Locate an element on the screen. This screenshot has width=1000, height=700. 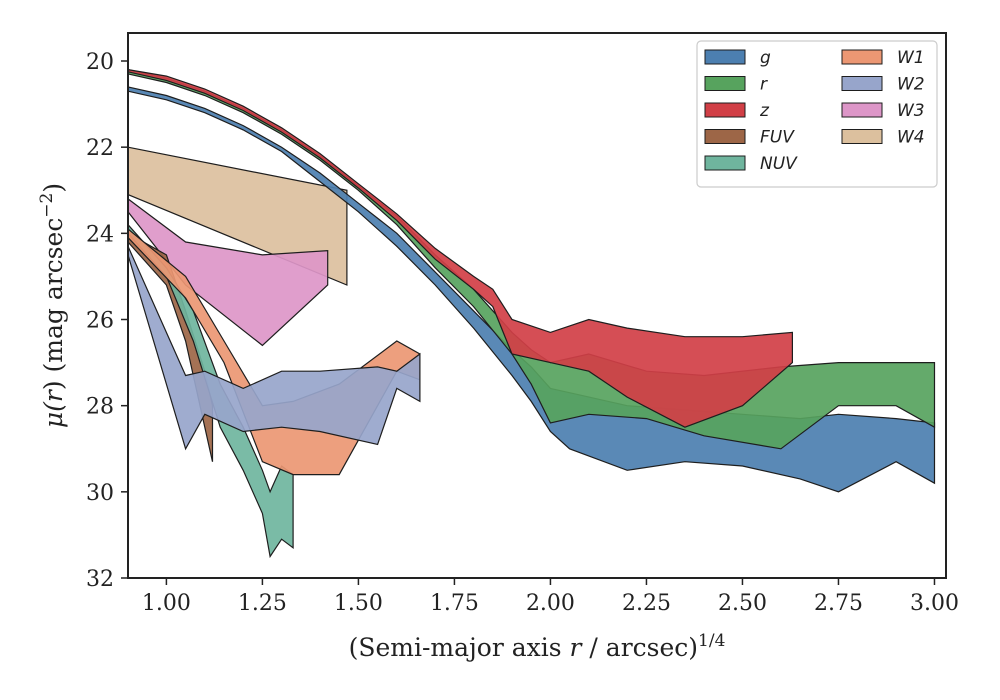
x-tick-label: 1.25 is located at coordinates (262, 603).